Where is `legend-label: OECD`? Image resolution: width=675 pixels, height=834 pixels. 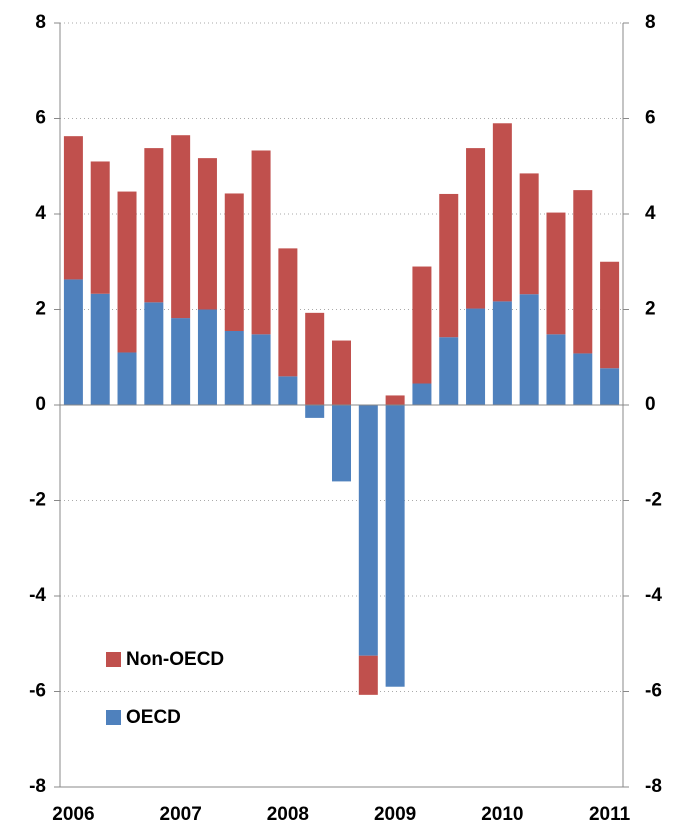
legend-label: OECD is located at coordinates (153, 717).